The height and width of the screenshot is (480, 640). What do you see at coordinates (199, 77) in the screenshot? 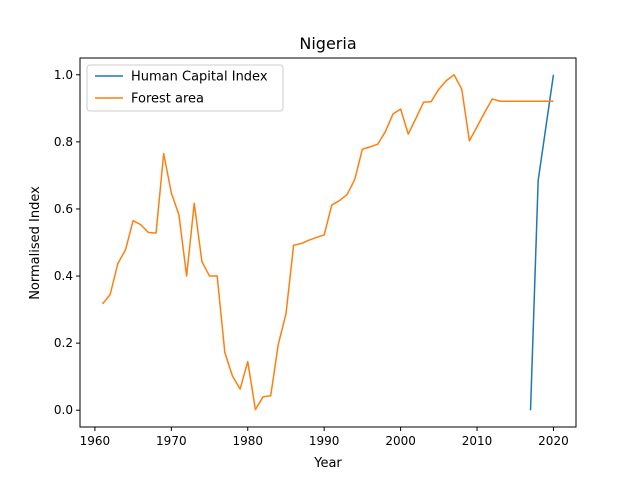
I see `legend-label: Human Capital Index` at bounding box center [199, 77].